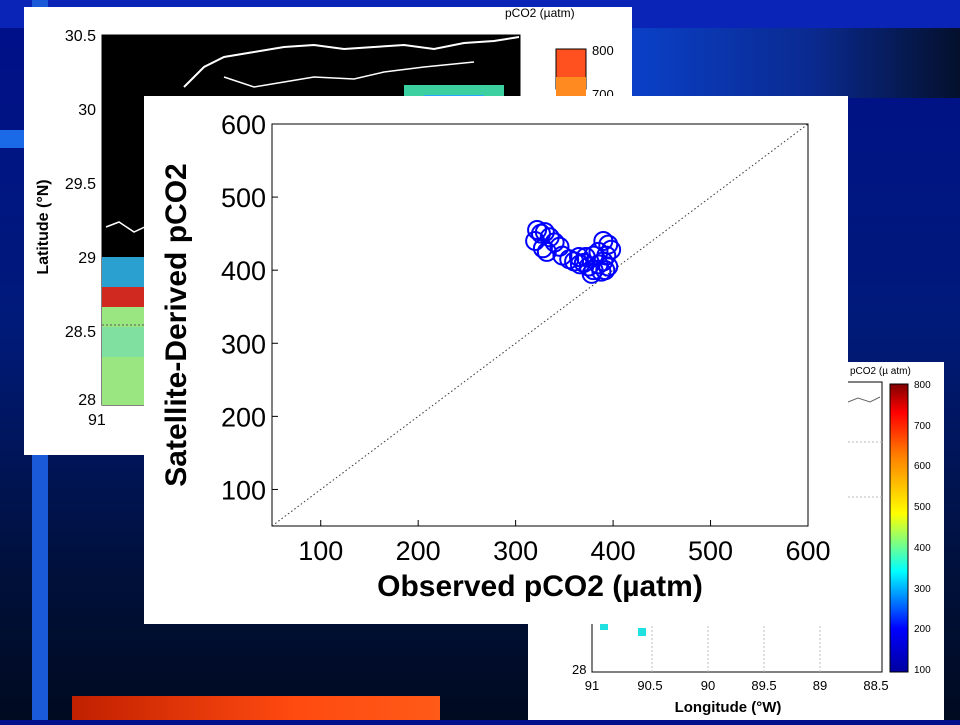 The height and width of the screenshot is (725, 960). I want to click on map-back-ytick: 30.5, so click(80, 36).